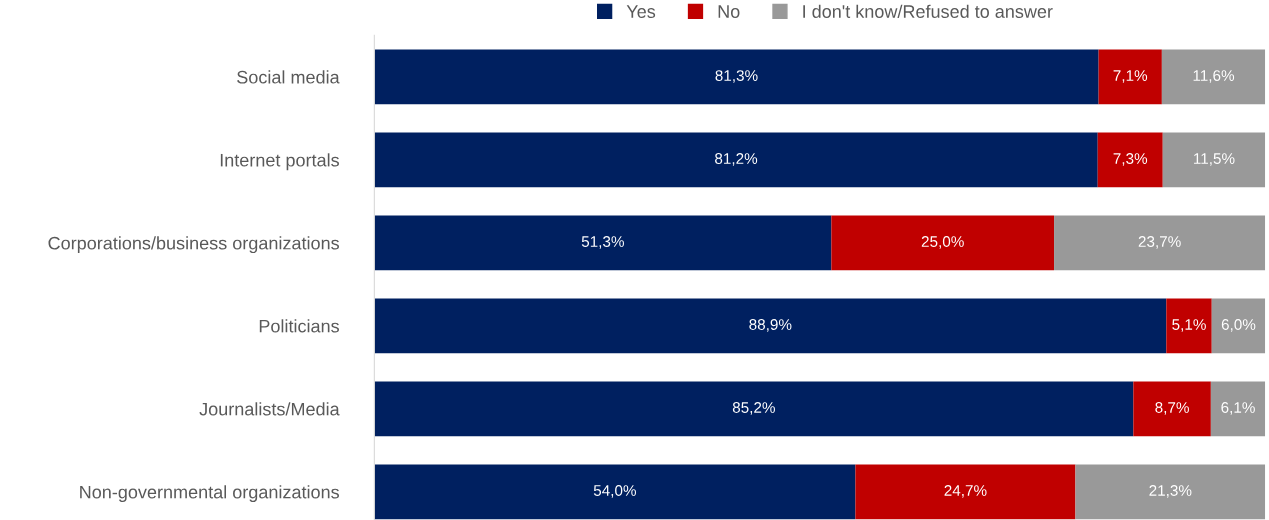 The image size is (1269, 520). I want to click on data-label: 11,5%, so click(1214, 159).